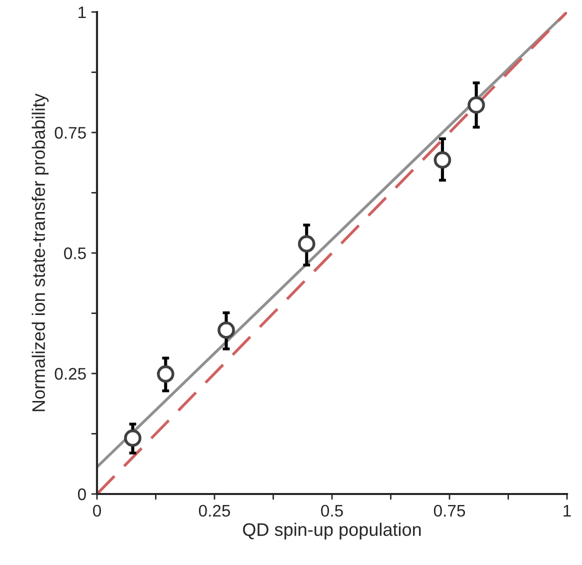 This screenshot has width=582, height=565. What do you see at coordinates (450, 510) in the screenshot?
I see `x-tick-label: 0.75` at bounding box center [450, 510].